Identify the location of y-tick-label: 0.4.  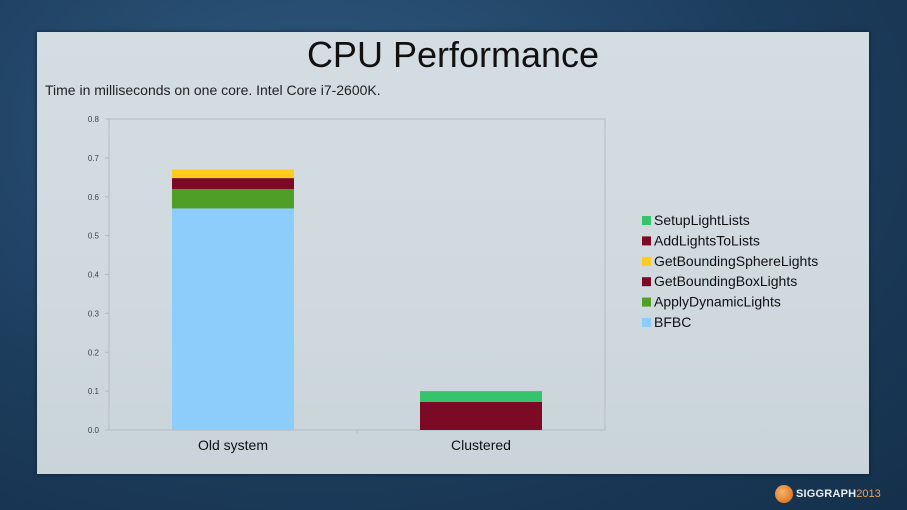
(94, 275).